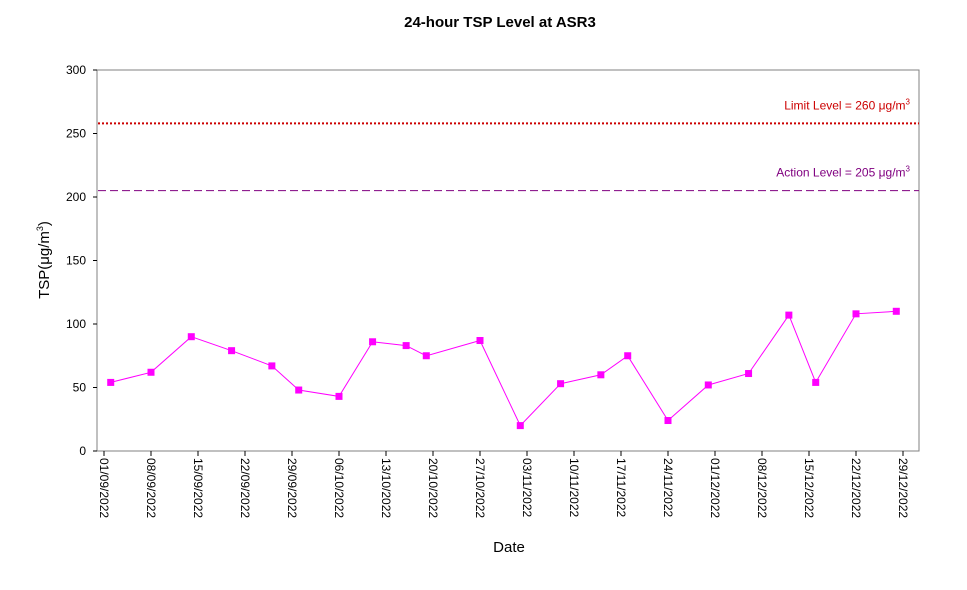 This screenshot has height=590, width=967. What do you see at coordinates (76, 70) in the screenshot?
I see `y-tick-label: 300` at bounding box center [76, 70].